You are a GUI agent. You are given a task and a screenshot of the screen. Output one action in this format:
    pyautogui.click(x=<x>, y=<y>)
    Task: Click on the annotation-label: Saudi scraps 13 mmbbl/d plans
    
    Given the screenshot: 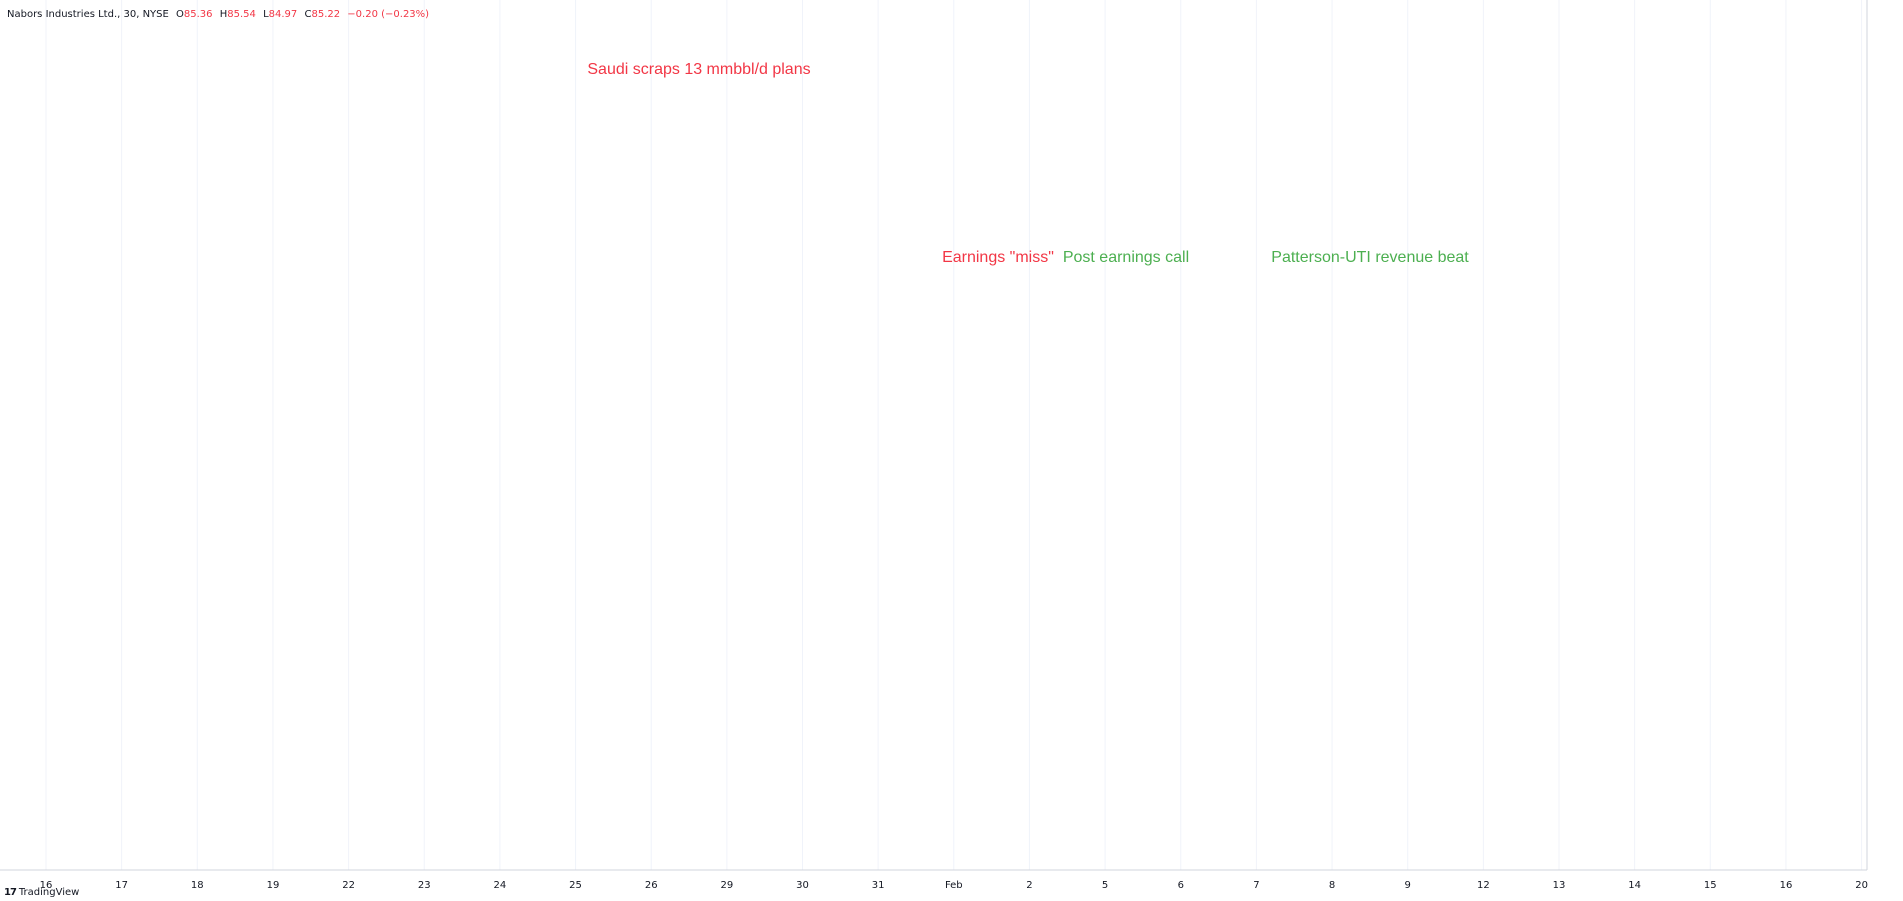 What is the action you would take?
    pyautogui.click(x=698, y=69)
    